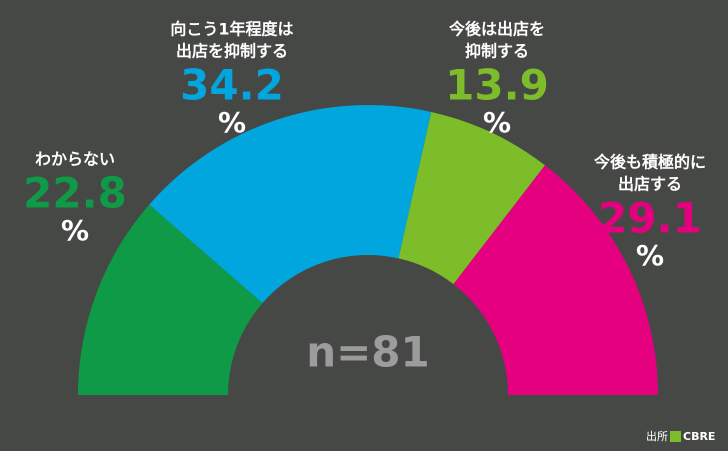 This screenshot has width=728, height=451. I want to click on source-name: CBRE, so click(699, 436).